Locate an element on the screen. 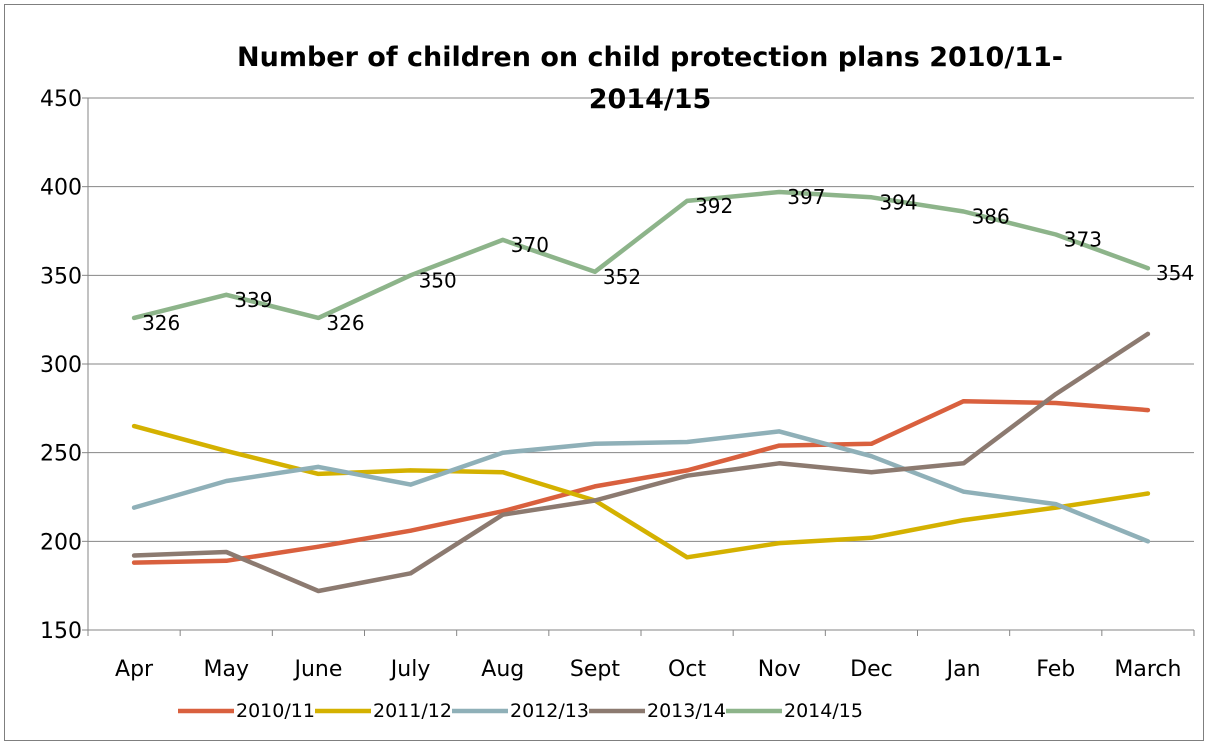 The height and width of the screenshot is (747, 1210). data-label: 397 is located at coordinates (806, 197).